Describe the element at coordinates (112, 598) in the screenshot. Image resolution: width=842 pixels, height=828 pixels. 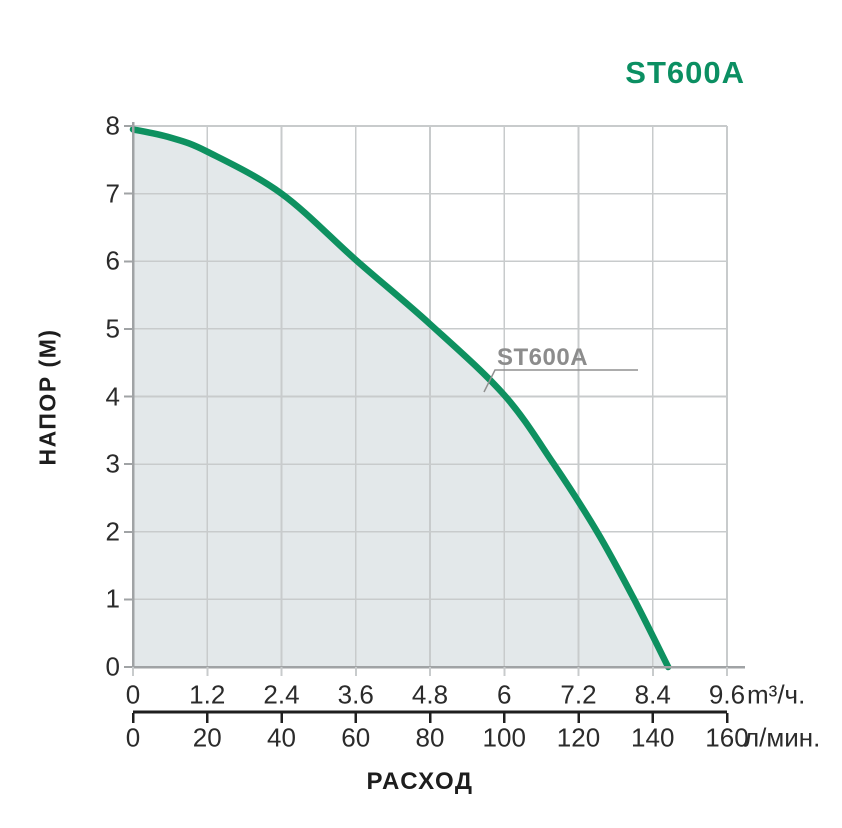
I see `y-tick-label: 1` at that location.